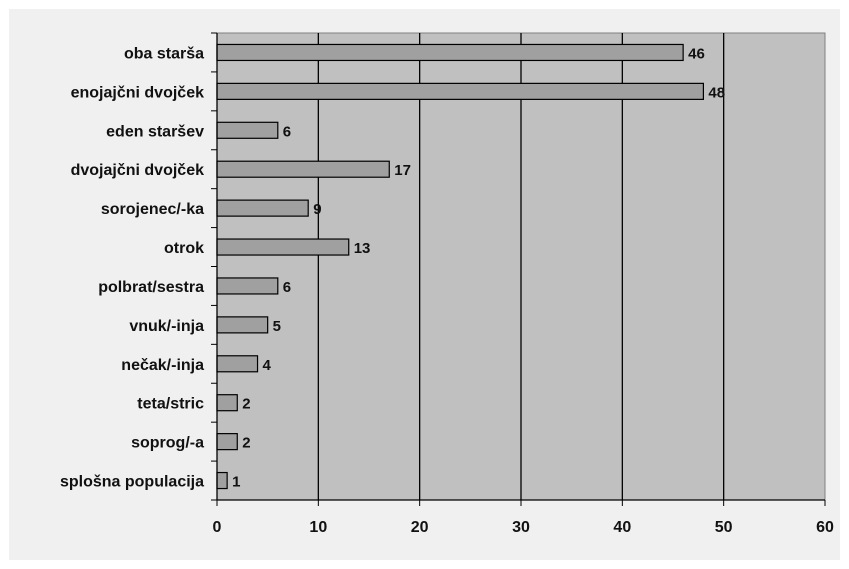  Describe the element at coordinates (362, 248) in the screenshot. I see `data-label: 13` at that location.